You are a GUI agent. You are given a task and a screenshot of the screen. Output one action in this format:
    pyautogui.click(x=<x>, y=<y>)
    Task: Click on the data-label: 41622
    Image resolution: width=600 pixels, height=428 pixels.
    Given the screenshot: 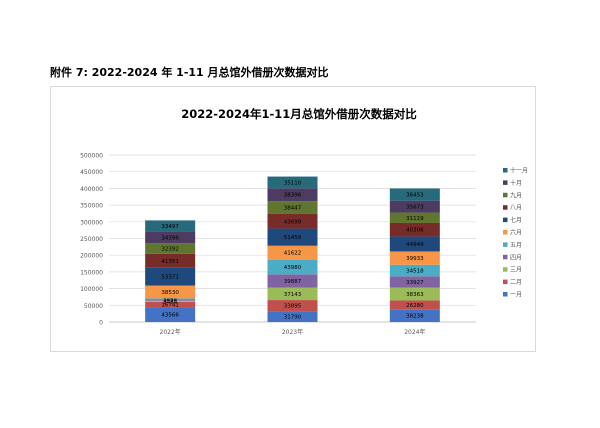 What is the action you would take?
    pyautogui.click(x=293, y=254)
    